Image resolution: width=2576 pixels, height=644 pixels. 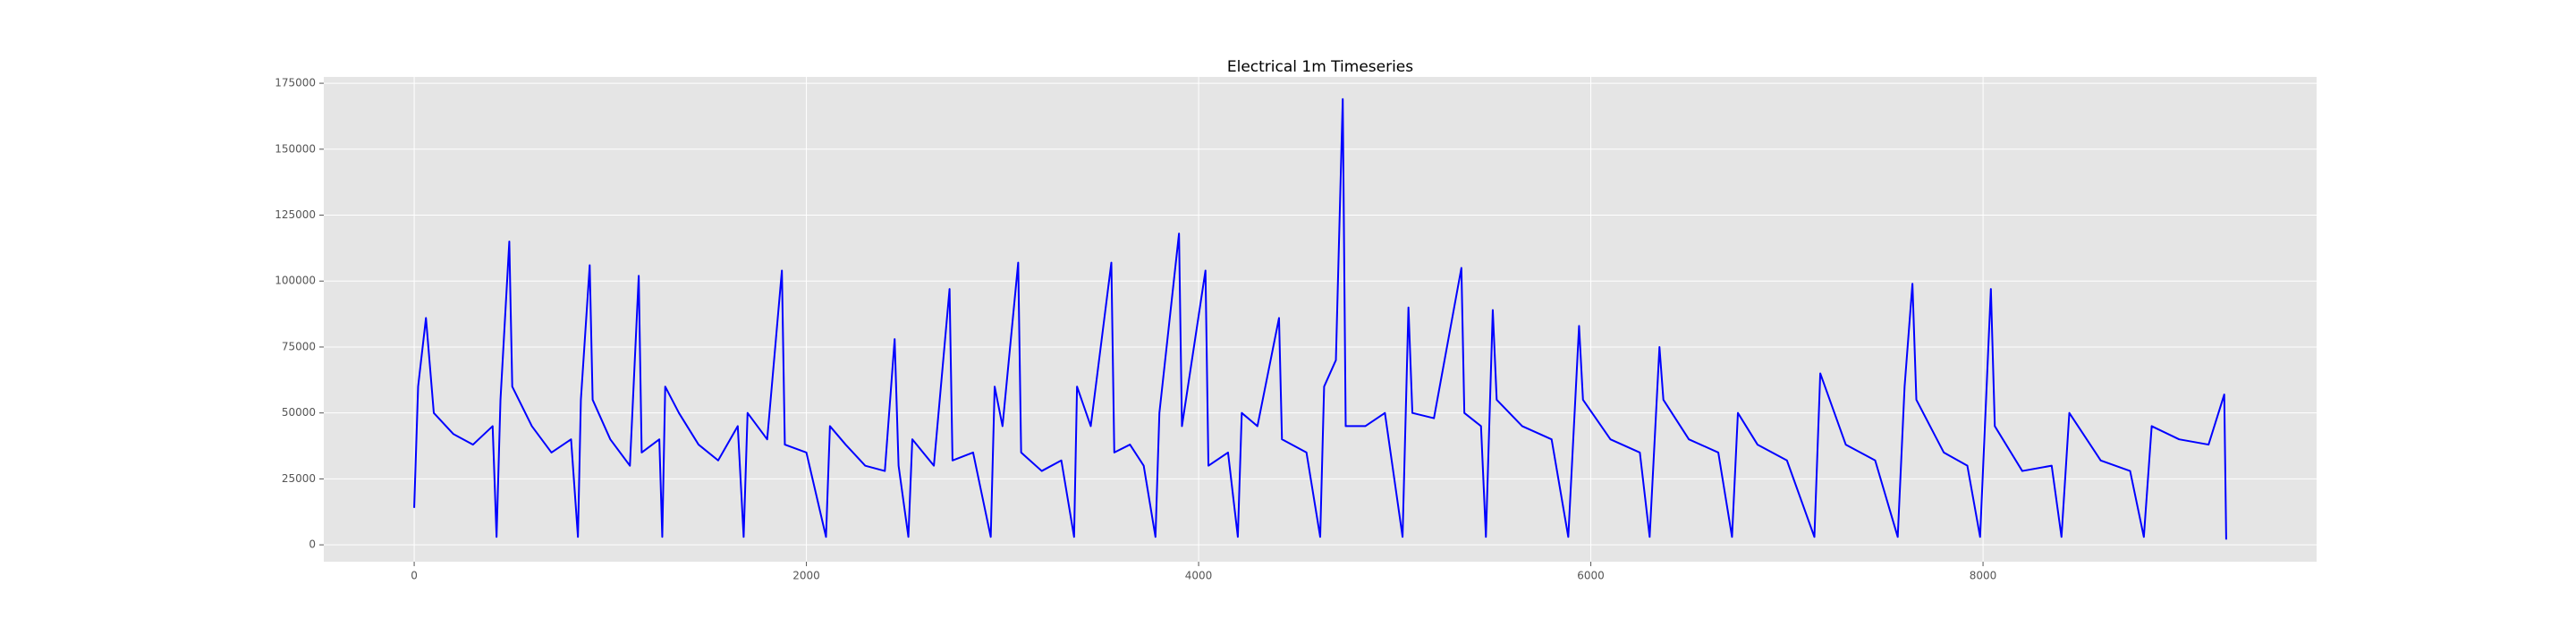 What do you see at coordinates (414, 576) in the screenshot?
I see `x-tick-label: 0` at bounding box center [414, 576].